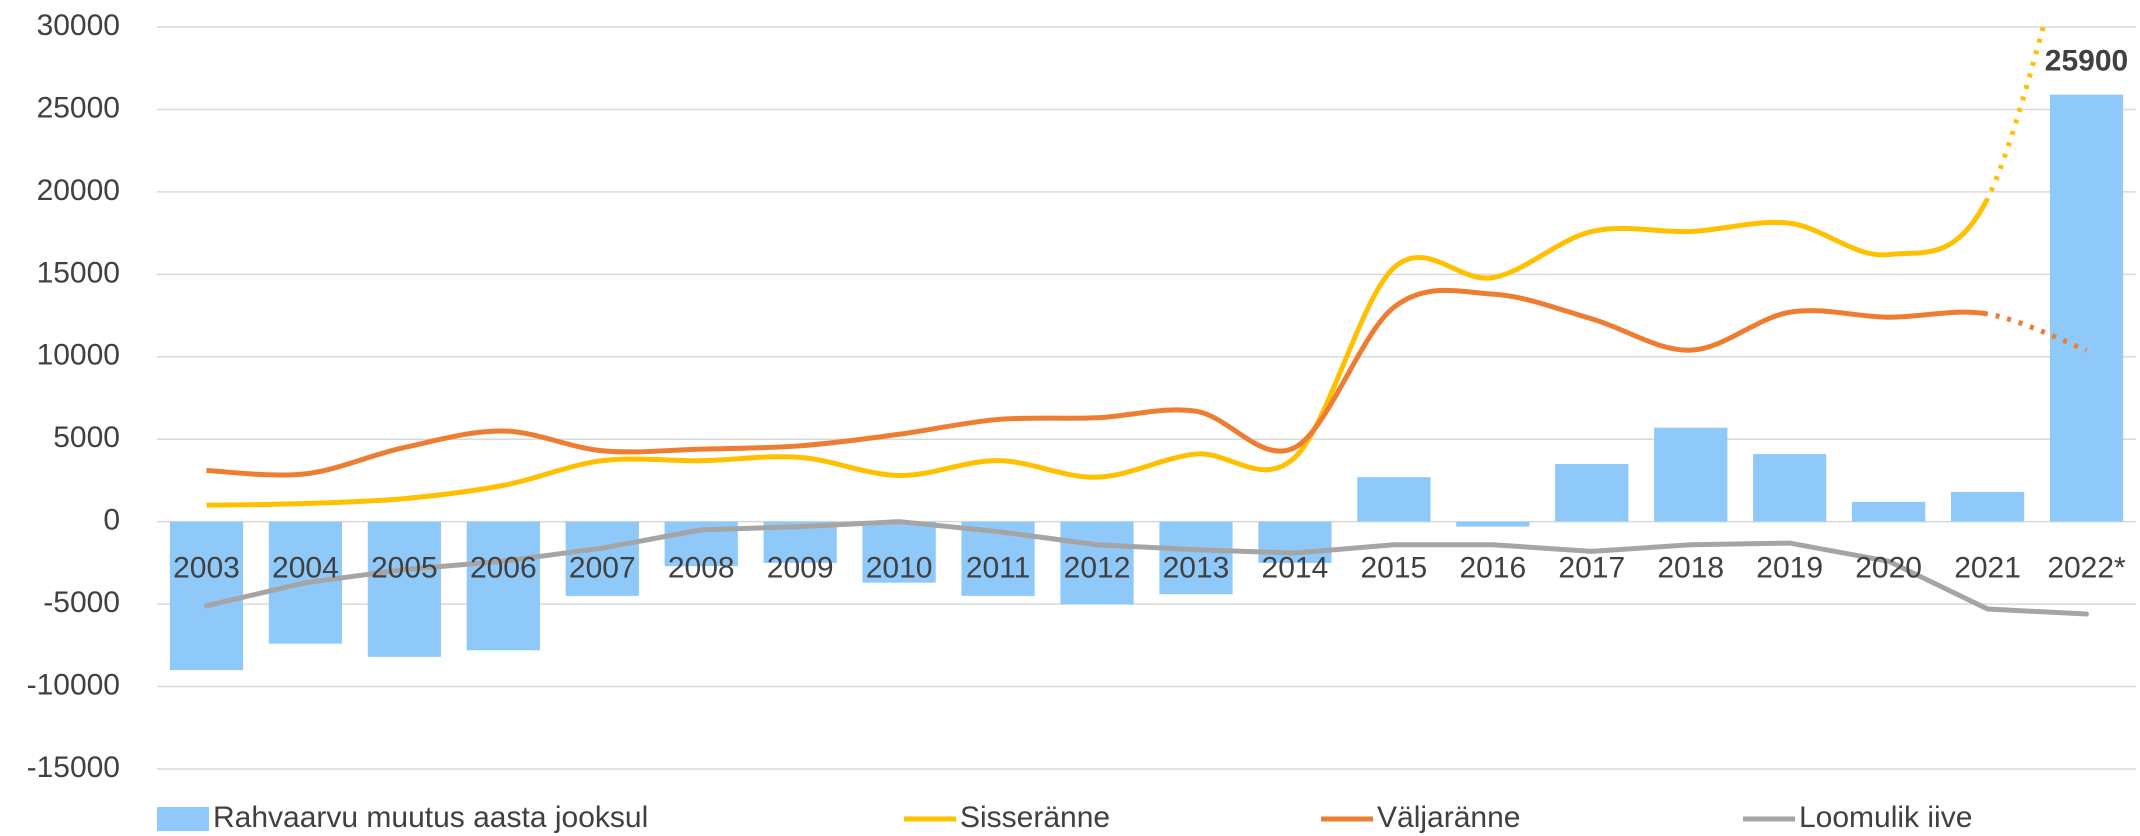 The height and width of the screenshot is (836, 2140). Describe the element at coordinates (998, 568) in the screenshot. I see `x-tick-label: 2011` at that location.